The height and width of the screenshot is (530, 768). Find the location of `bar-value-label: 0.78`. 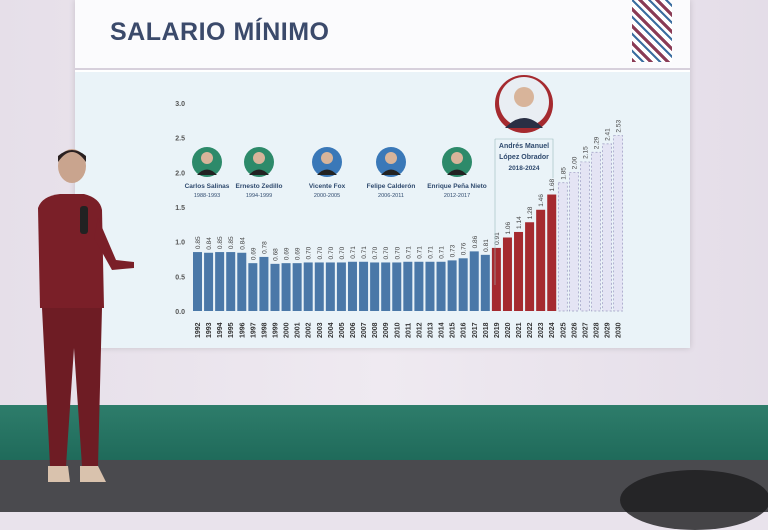

bar-value-label: 0.78 is located at coordinates (264, 247).